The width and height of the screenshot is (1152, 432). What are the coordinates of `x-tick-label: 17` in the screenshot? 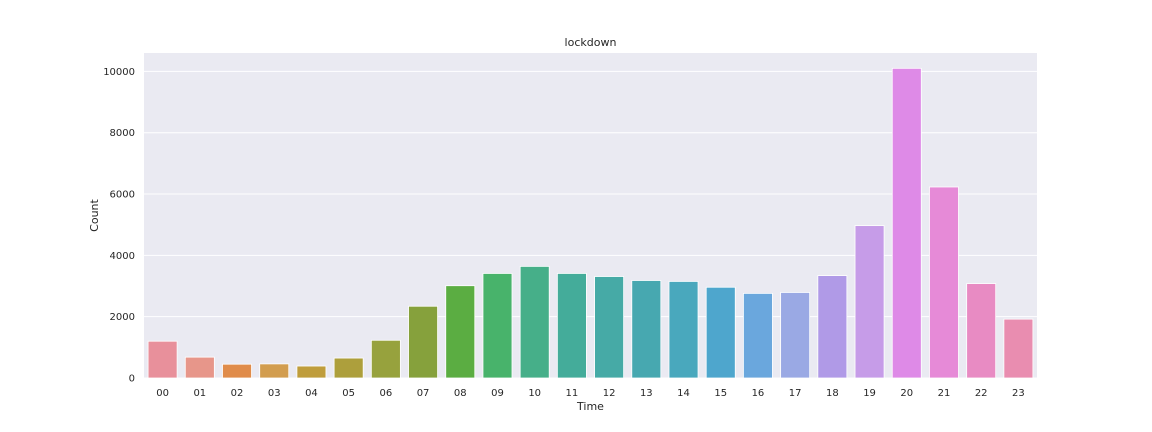 It's located at (795, 393).